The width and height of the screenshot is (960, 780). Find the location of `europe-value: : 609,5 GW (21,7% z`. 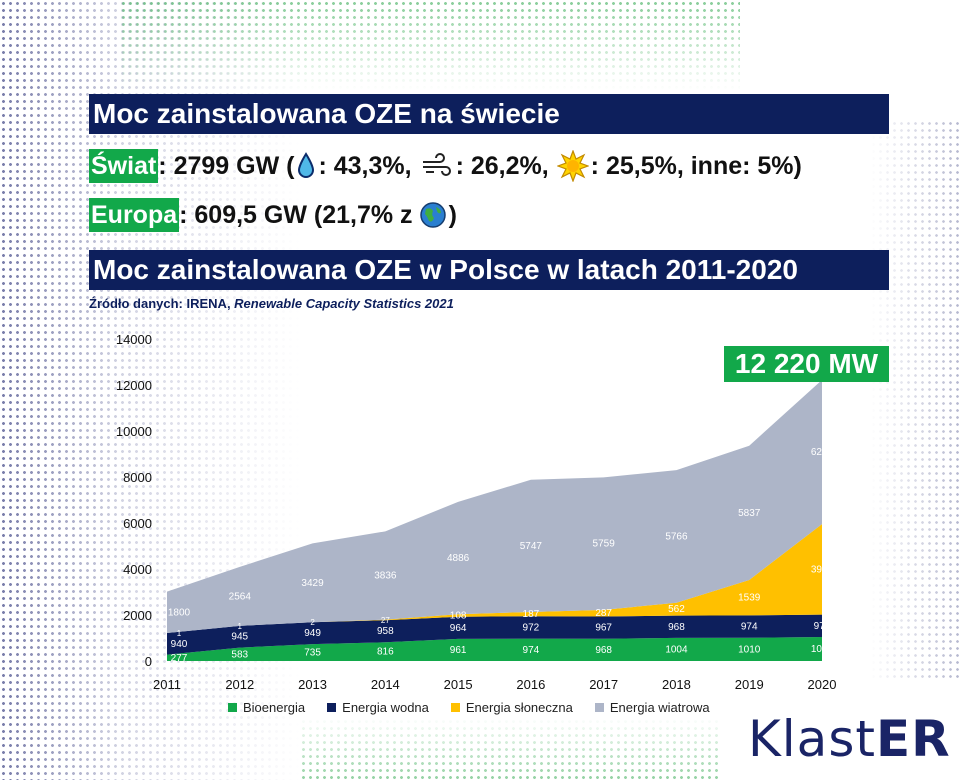

europe-value: : 609,5 GW (21,7% z is located at coordinates (296, 214).